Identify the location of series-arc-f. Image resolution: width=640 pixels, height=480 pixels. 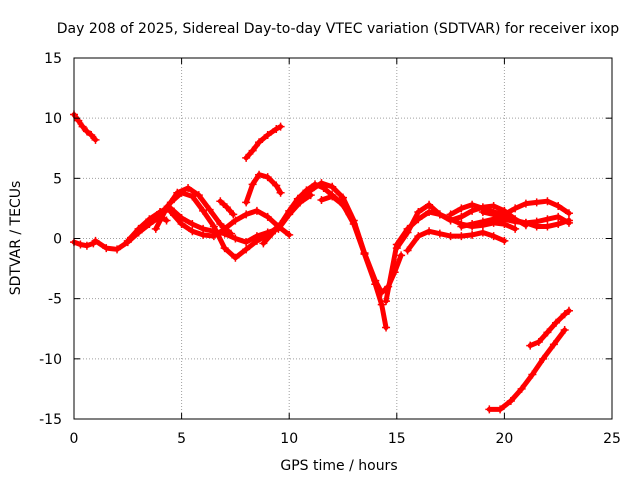
(193, 210).